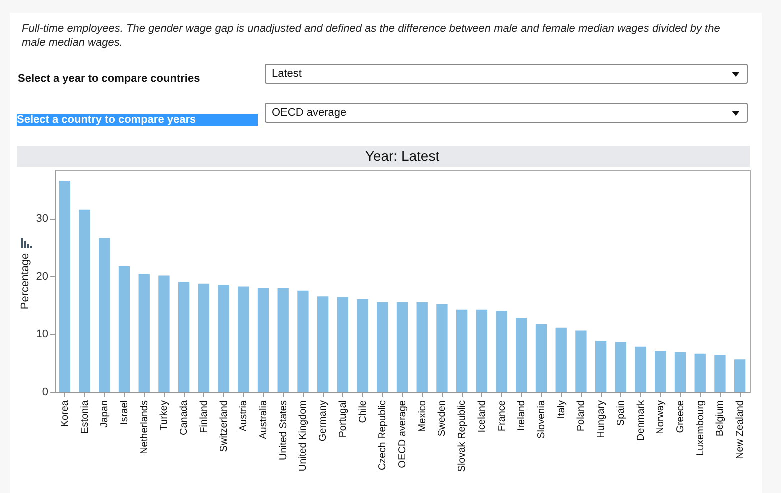 The width and height of the screenshot is (781, 493). I want to click on x-tick-label: Slovak Republic, so click(462, 436).